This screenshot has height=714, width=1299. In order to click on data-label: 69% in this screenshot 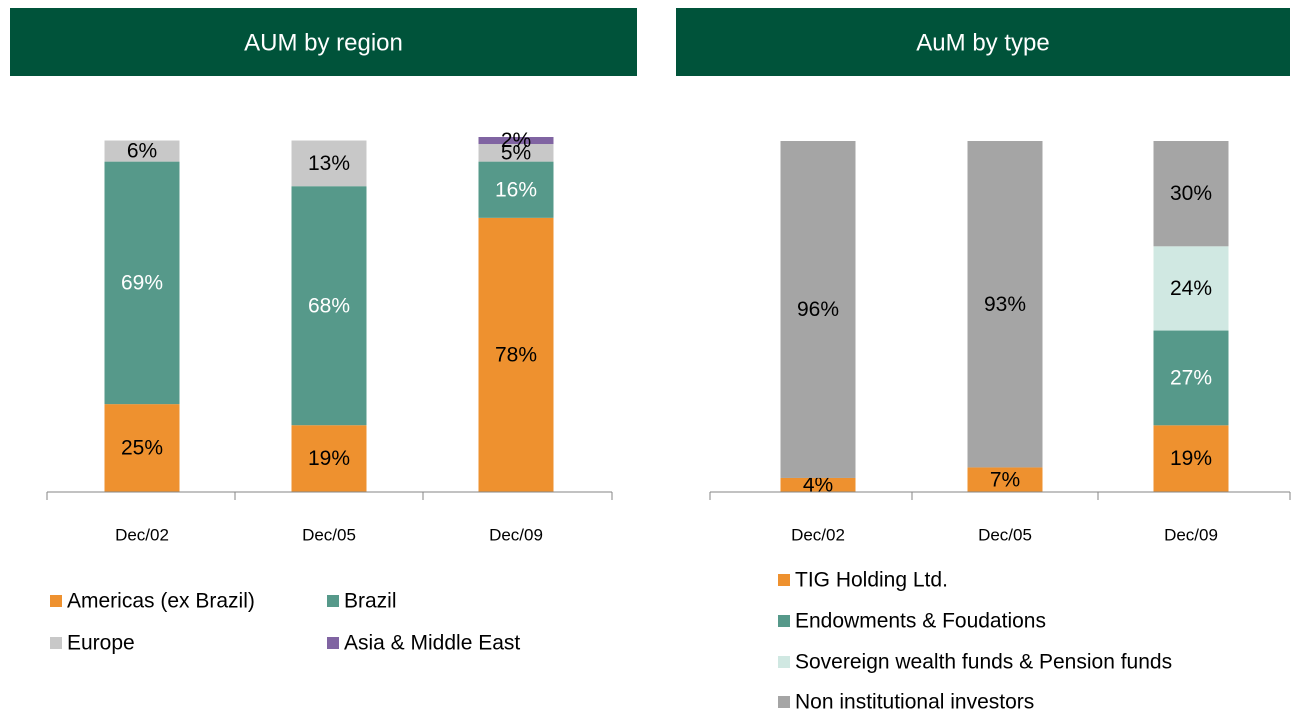, I will do `click(142, 282)`.